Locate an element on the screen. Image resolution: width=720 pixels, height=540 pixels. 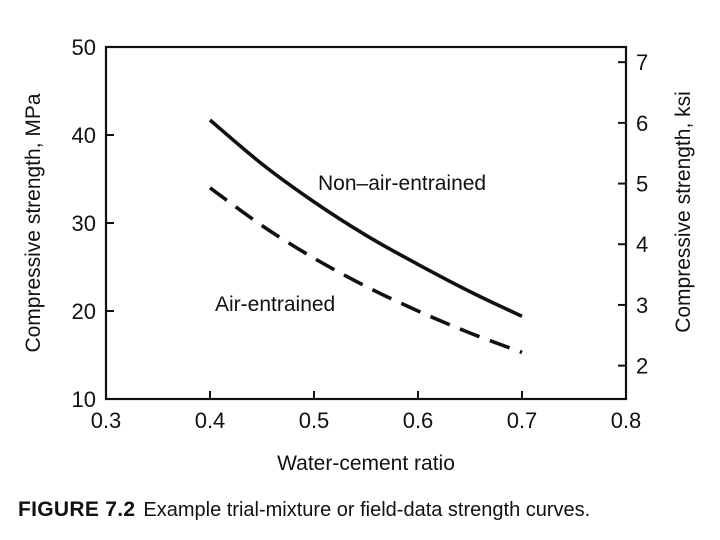
x-tick-label: 0.3 is located at coordinates (106, 420).